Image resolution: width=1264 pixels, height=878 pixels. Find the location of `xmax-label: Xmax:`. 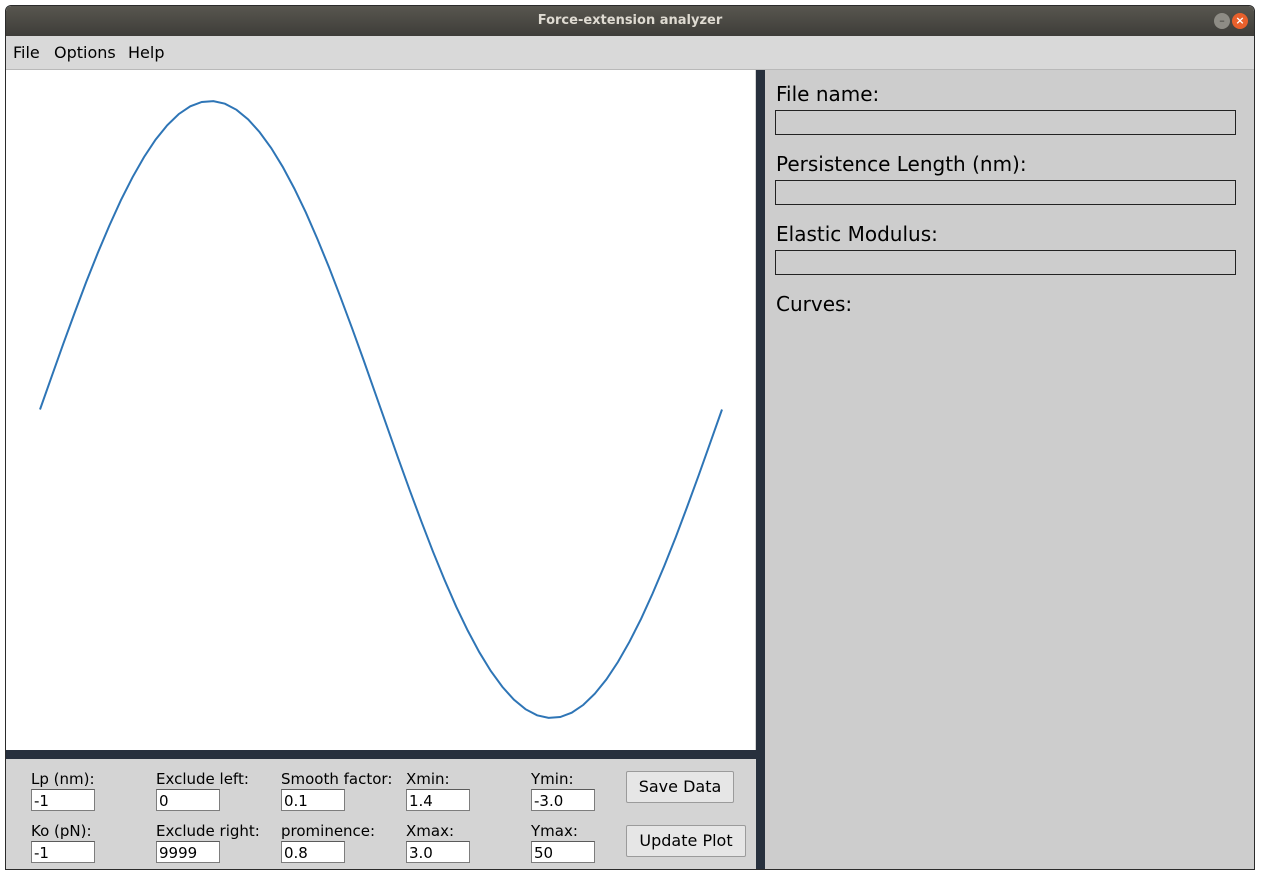

xmax-label: Xmax: is located at coordinates (430, 831).